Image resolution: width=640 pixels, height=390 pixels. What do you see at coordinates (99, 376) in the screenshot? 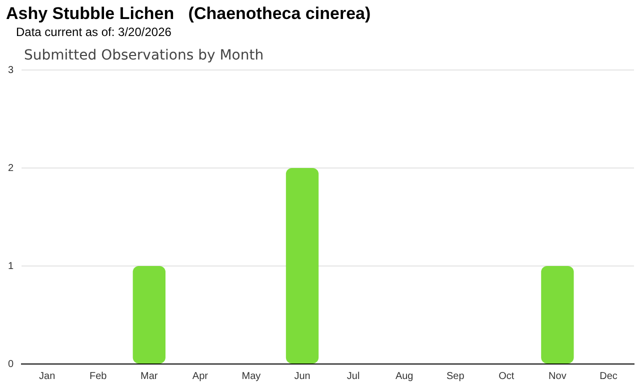
I see `x-tick-label: Feb` at bounding box center [99, 376].